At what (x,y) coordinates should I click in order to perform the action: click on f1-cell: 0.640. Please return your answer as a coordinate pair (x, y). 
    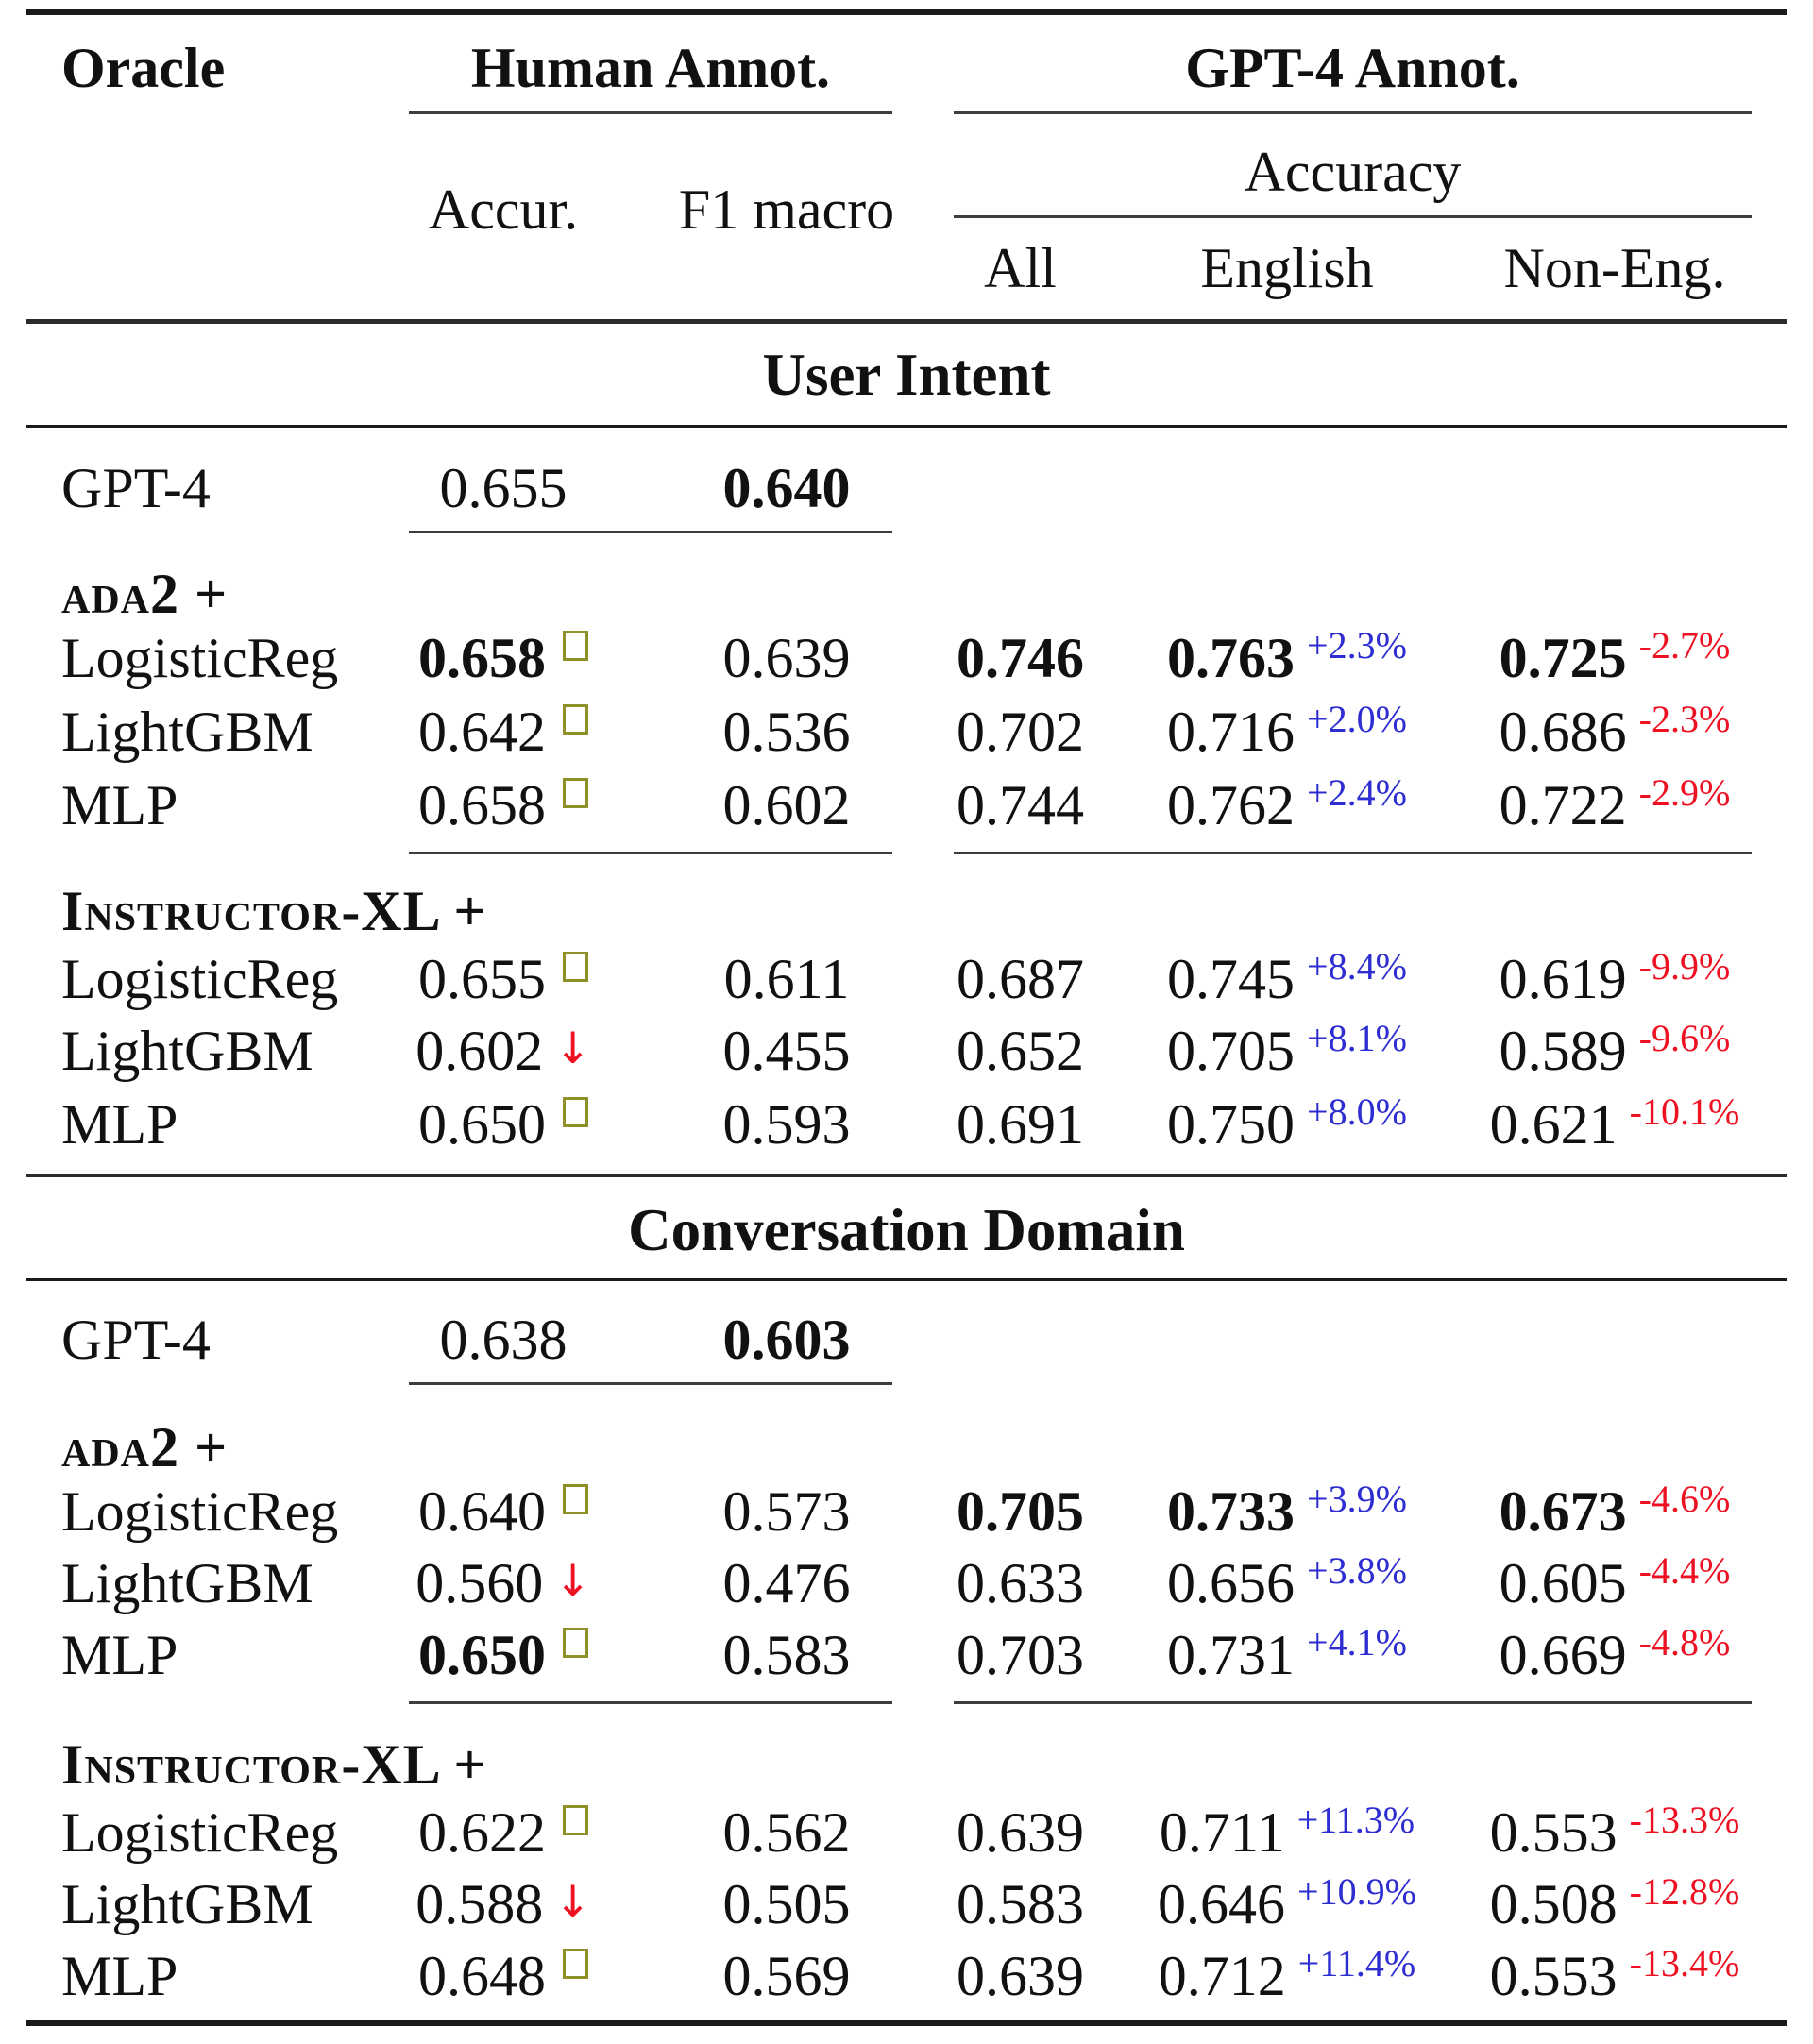
    Looking at the image, I should click on (786, 488).